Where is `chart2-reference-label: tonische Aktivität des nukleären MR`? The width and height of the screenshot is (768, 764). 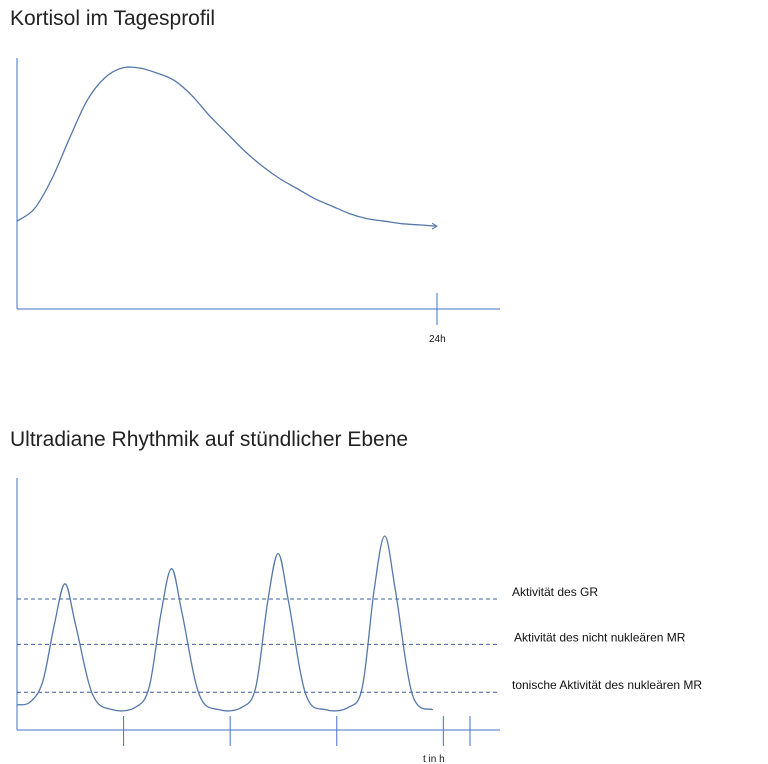 chart2-reference-label: tonische Aktivität des nukleären MR is located at coordinates (607, 685).